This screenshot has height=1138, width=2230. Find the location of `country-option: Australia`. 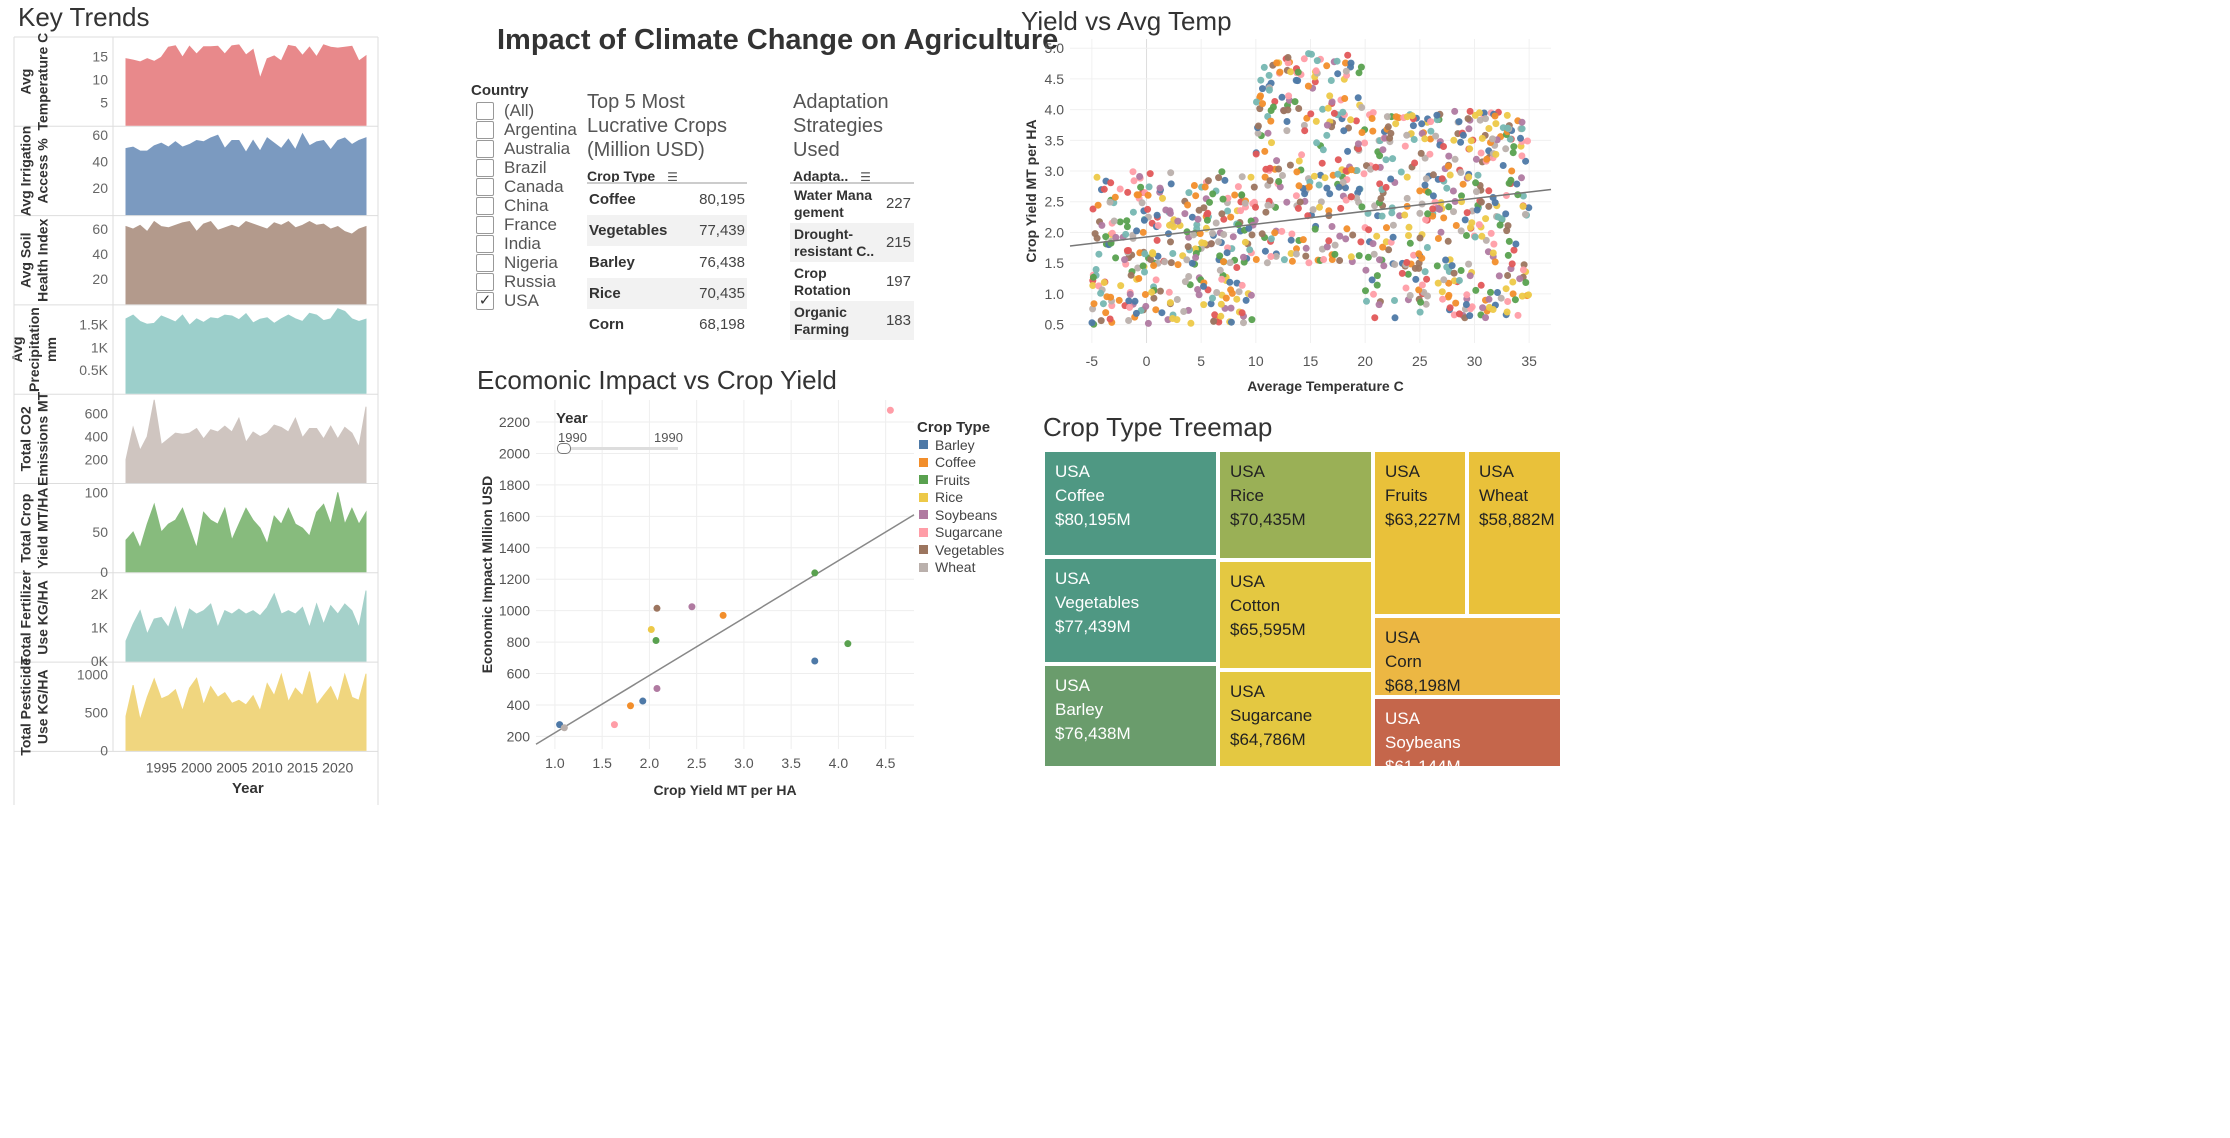

country-option: Australia is located at coordinates (523, 148).